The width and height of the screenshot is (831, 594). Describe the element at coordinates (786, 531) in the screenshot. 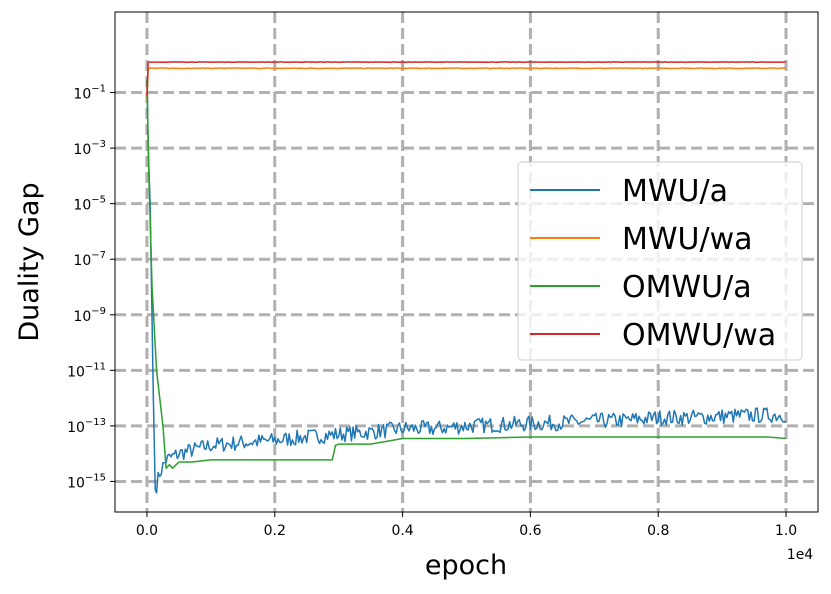

I see `x-tick-label: 1.0` at that location.